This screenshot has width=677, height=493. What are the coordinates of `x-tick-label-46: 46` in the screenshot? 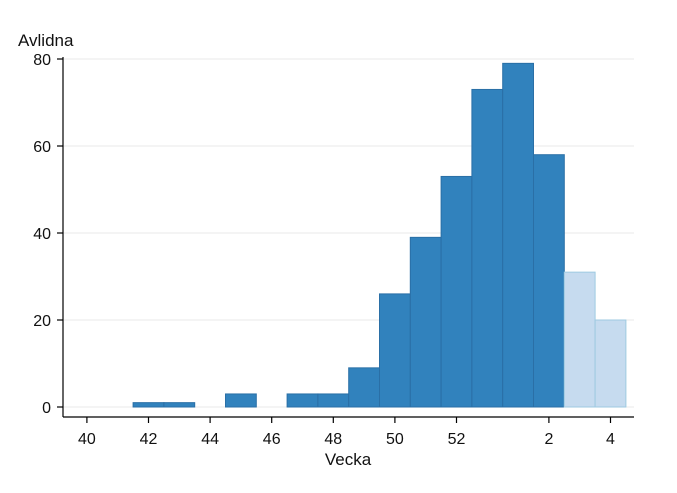 It's located at (272, 439).